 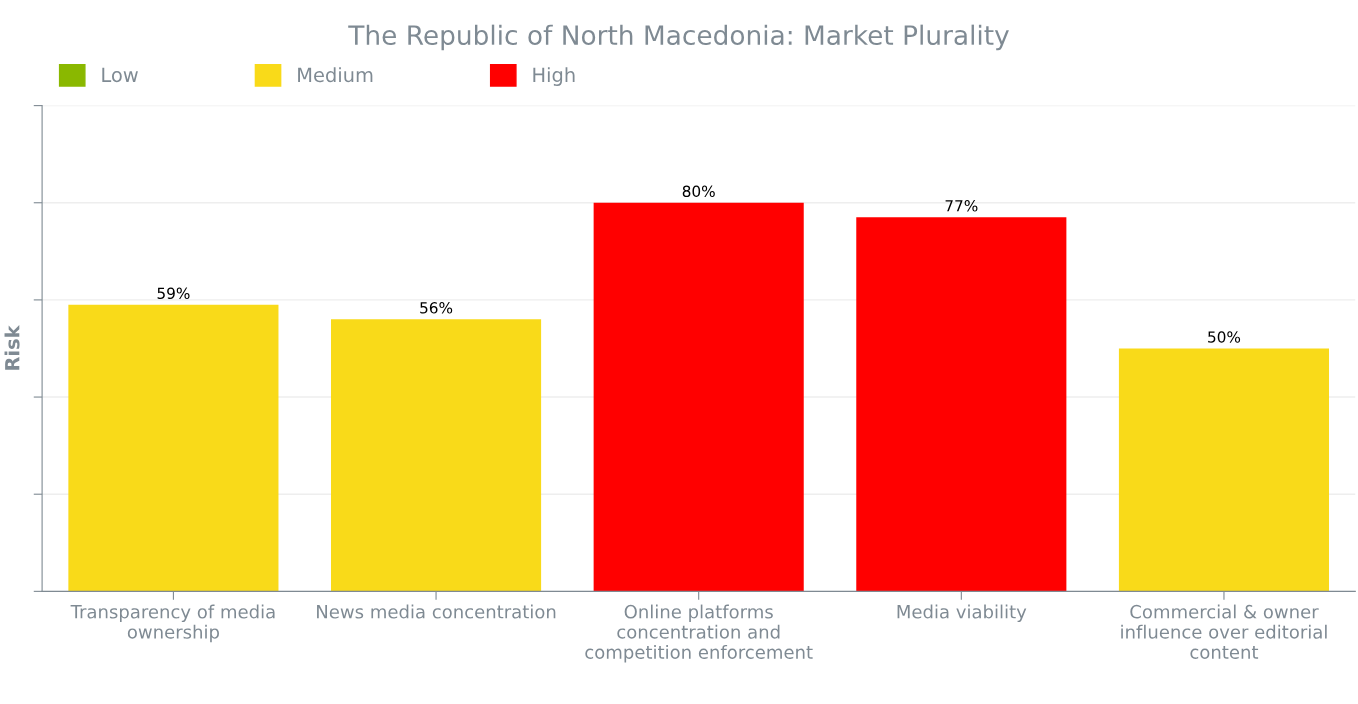 I want to click on data-label: 80%, so click(x=698, y=191).